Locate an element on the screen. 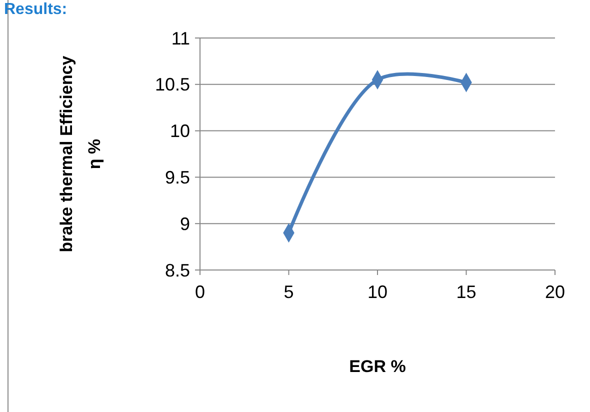  text: Results: is located at coordinates (36, 9).